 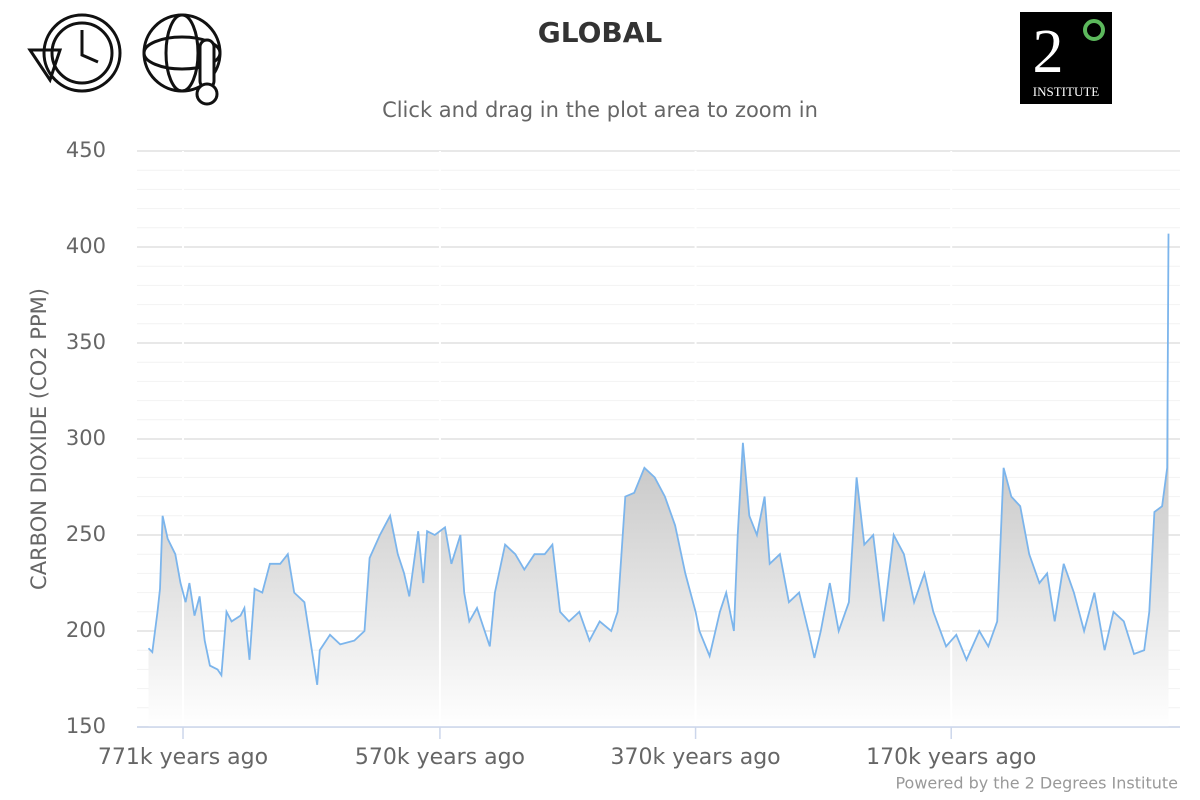 What do you see at coordinates (600, 32) in the screenshot?
I see `chart-title: GLOBAL` at bounding box center [600, 32].